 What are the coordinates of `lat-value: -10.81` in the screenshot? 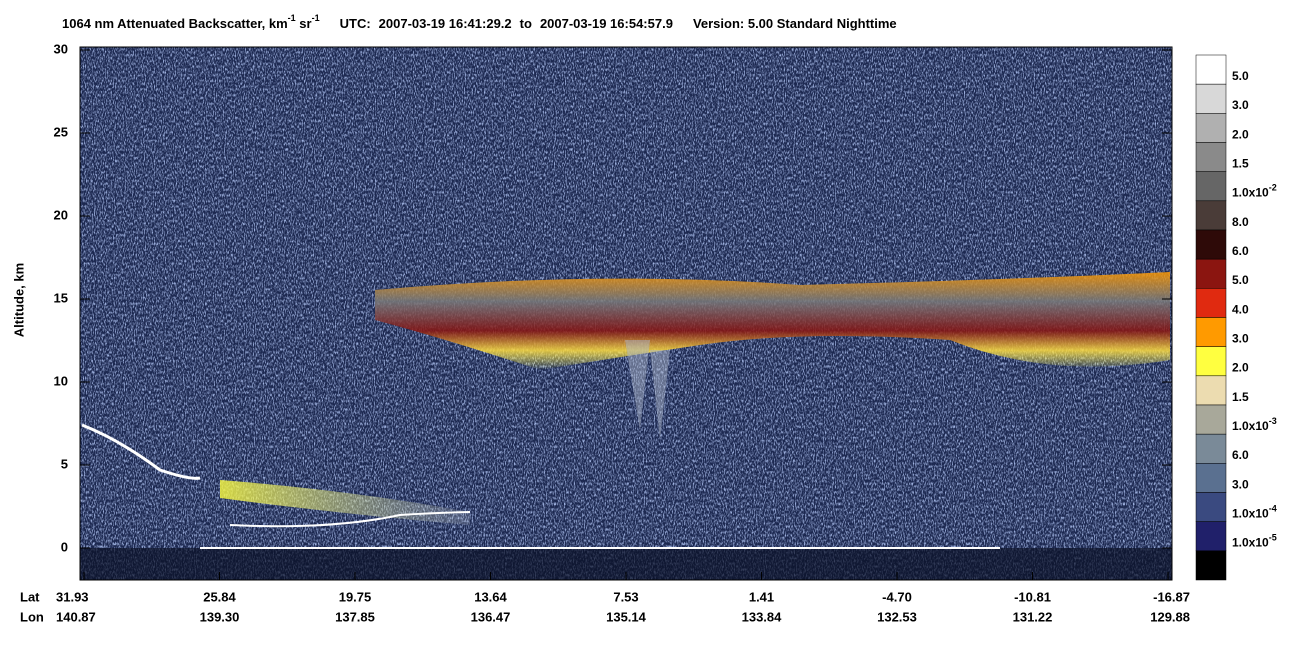 It's located at (1032, 596).